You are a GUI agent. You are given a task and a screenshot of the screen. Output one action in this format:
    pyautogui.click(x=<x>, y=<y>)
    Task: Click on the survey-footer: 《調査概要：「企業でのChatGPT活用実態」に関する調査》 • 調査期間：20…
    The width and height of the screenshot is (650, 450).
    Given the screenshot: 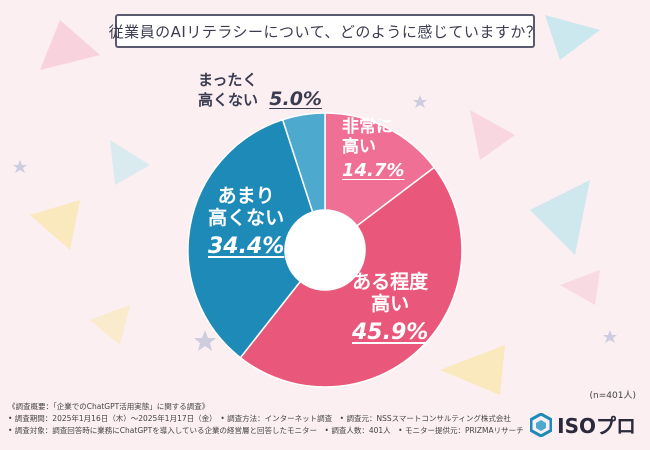 What is the action you would take?
    pyautogui.click(x=266, y=419)
    